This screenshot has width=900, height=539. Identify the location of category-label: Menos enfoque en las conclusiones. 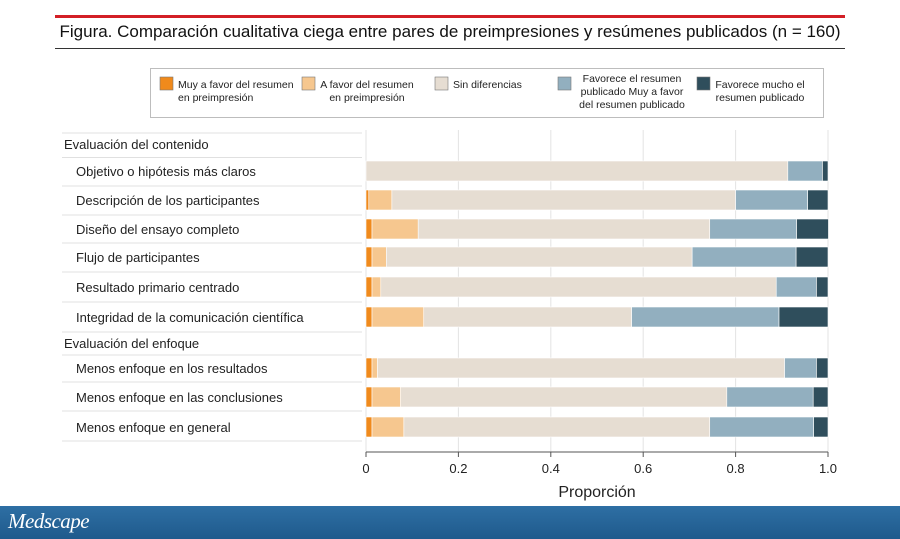
(179, 397).